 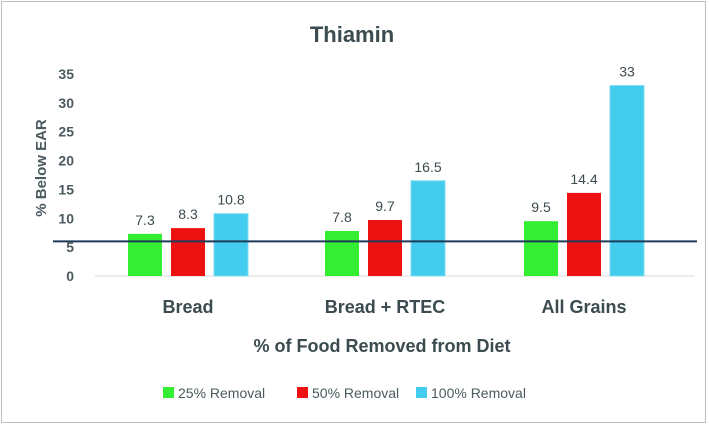 I want to click on y-tick-label: 25, so click(x=66, y=132).